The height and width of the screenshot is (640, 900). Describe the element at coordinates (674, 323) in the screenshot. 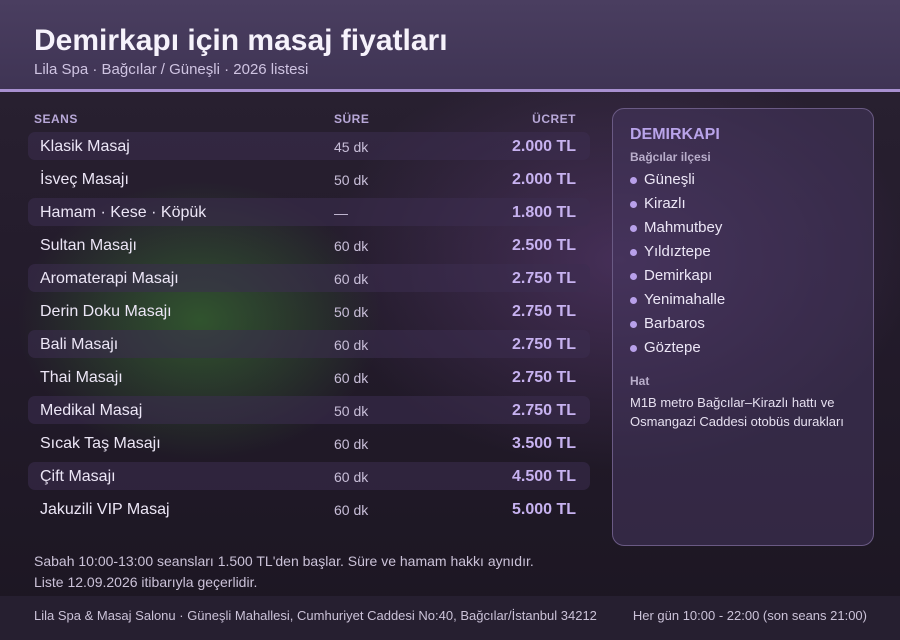

I see `neighborhood-name: Barbaros` at that location.